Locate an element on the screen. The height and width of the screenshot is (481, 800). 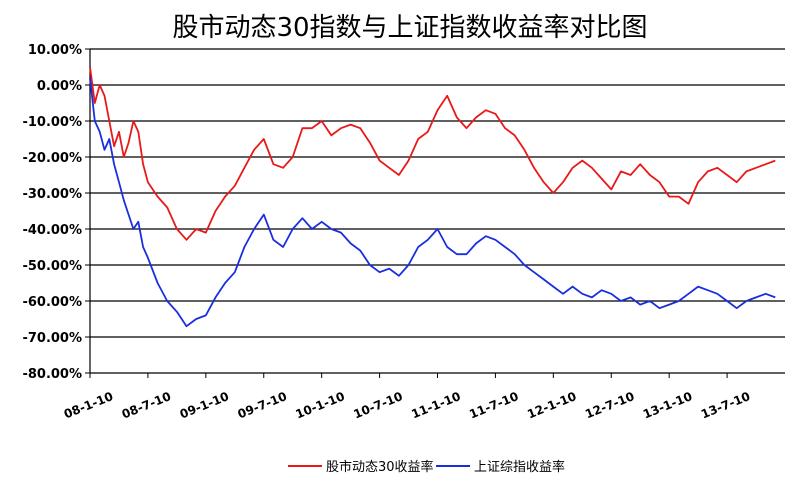
y-tick-label-1: 0.00% is located at coordinates (59, 86).